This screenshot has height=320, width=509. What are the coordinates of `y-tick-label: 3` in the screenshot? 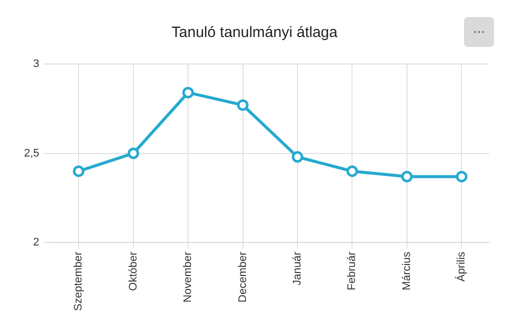 It's located at (36, 64).